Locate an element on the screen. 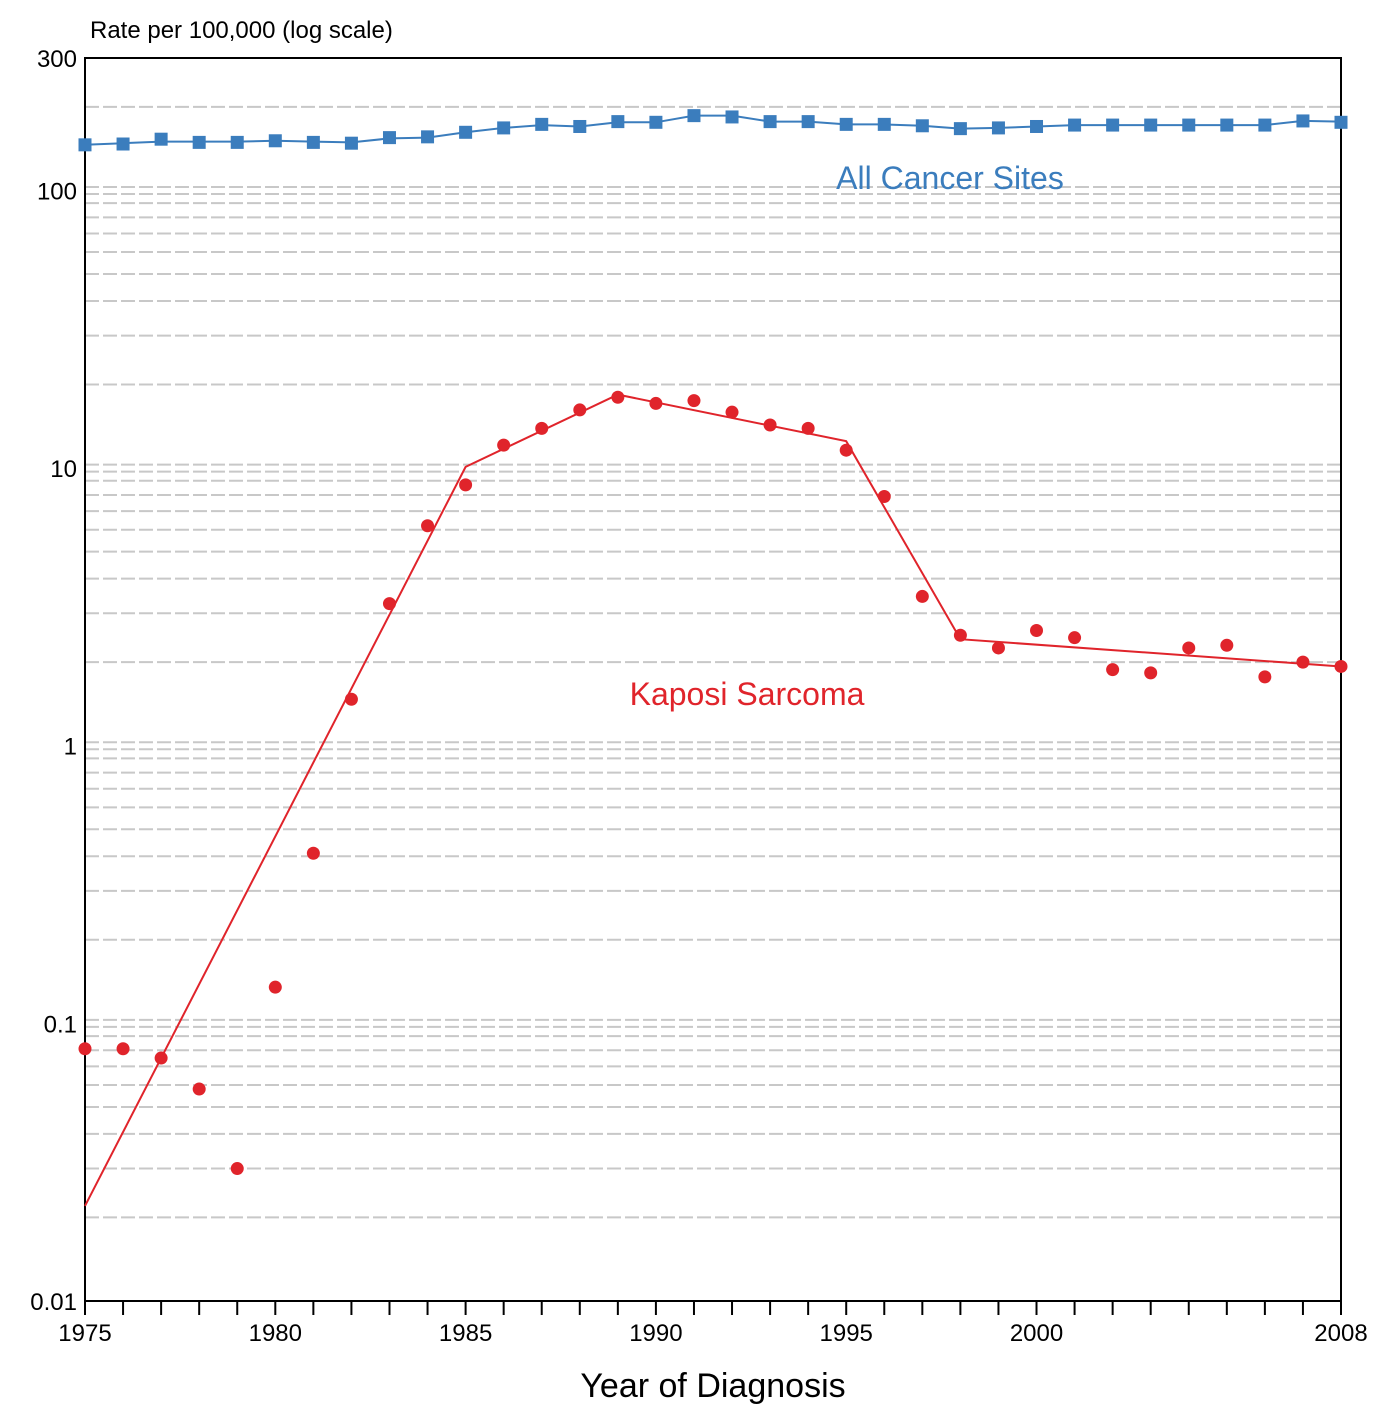  x-tick-label: 1975 is located at coordinates (84, 1333).